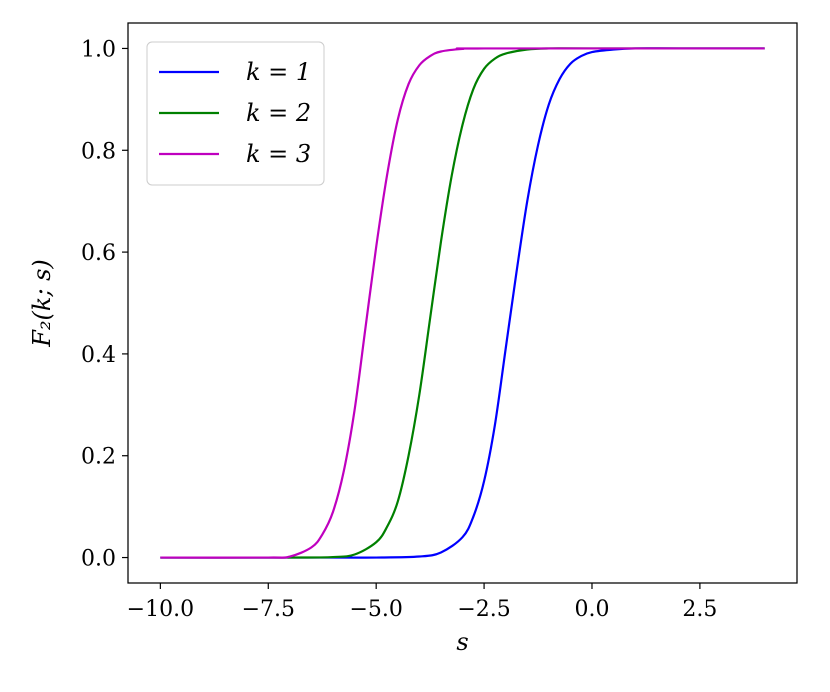 The image size is (830, 692). What do you see at coordinates (278, 113) in the screenshot?
I see `legend-label-k2: k = 2` at bounding box center [278, 113].